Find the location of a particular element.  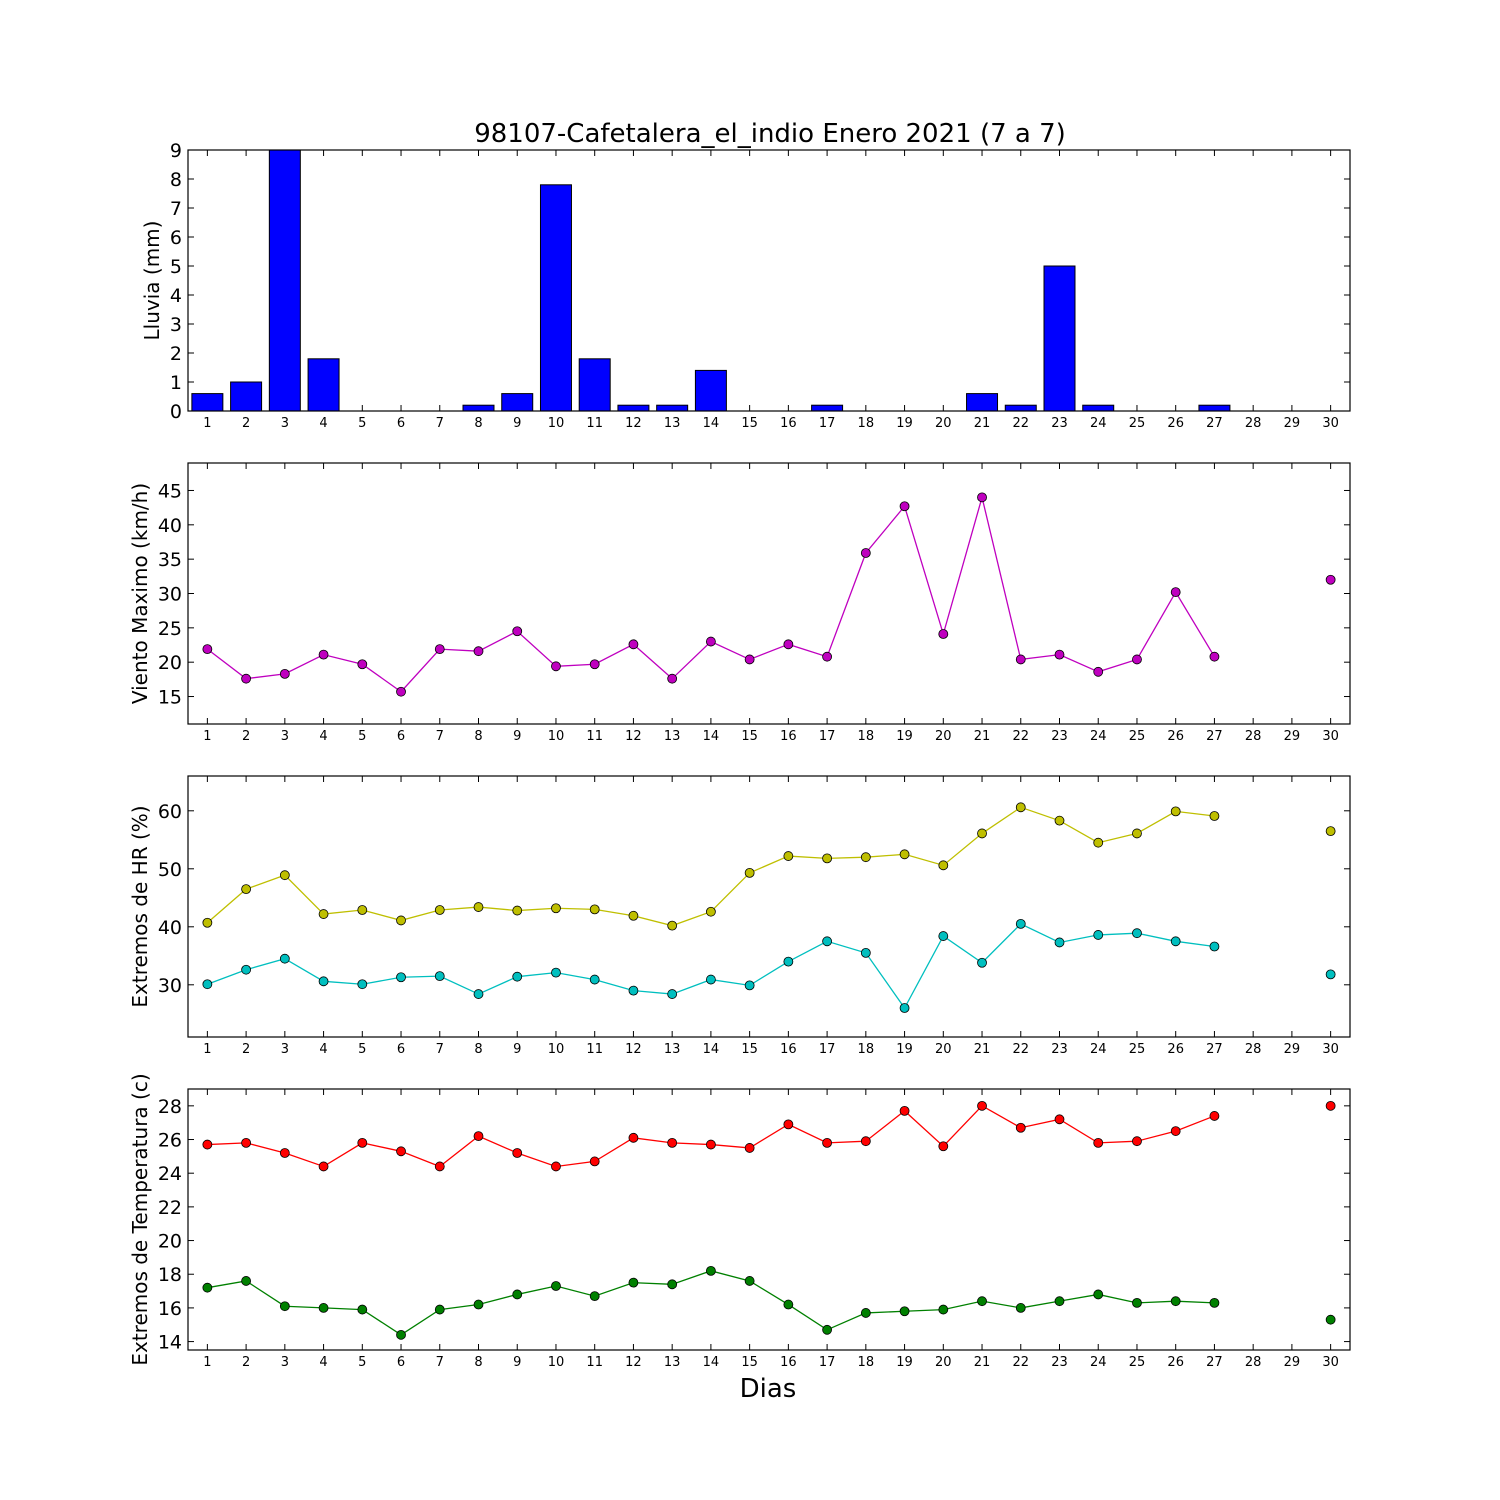

y-tick-label: 3 is located at coordinates (176, 325).